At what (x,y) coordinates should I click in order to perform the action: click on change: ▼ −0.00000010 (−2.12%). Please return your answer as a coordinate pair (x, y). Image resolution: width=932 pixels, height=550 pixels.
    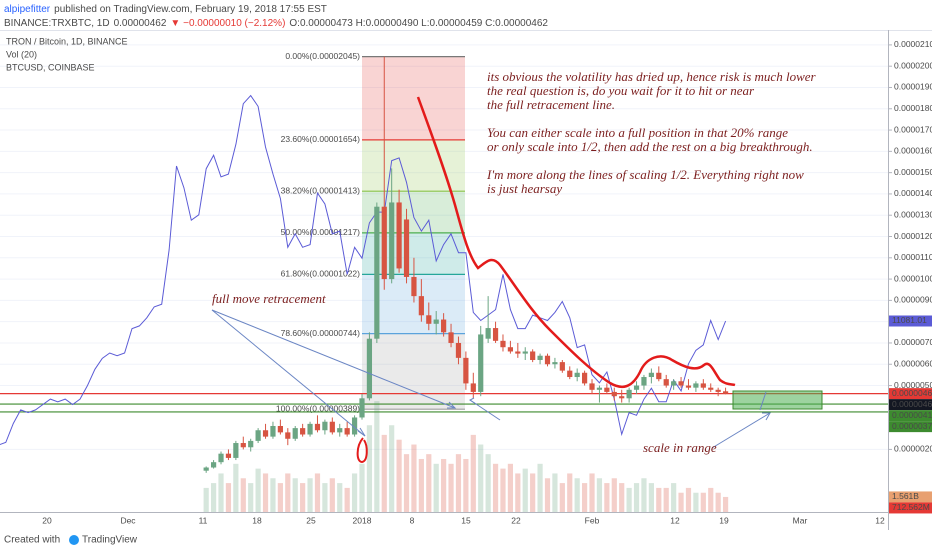
    Looking at the image, I should click on (227, 23).